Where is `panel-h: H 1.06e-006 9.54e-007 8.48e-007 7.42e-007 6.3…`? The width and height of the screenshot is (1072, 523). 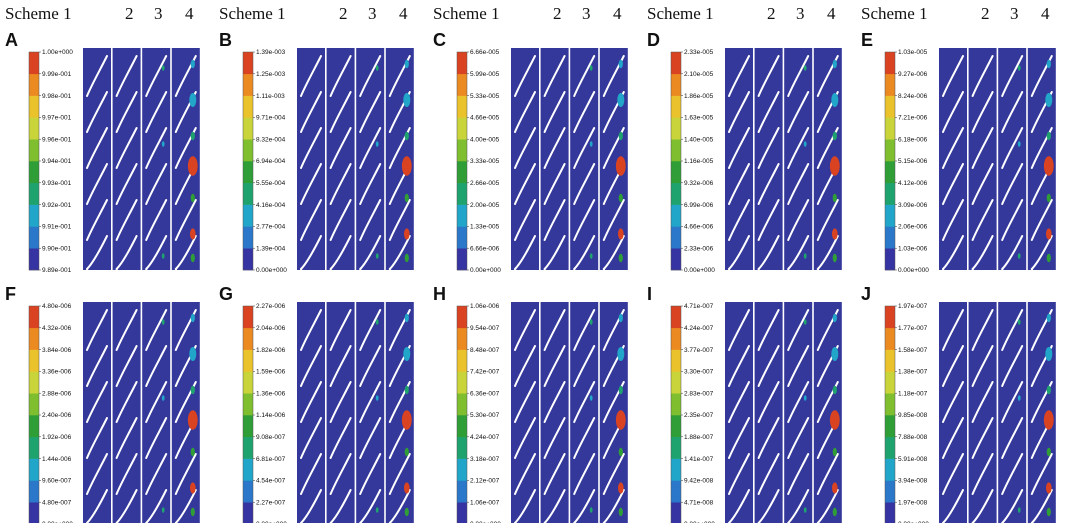
panel-h: H 1.06e-006 9.54e-007 8.48e-007 7.42e-007 6.3… is located at coordinates (530, 403).